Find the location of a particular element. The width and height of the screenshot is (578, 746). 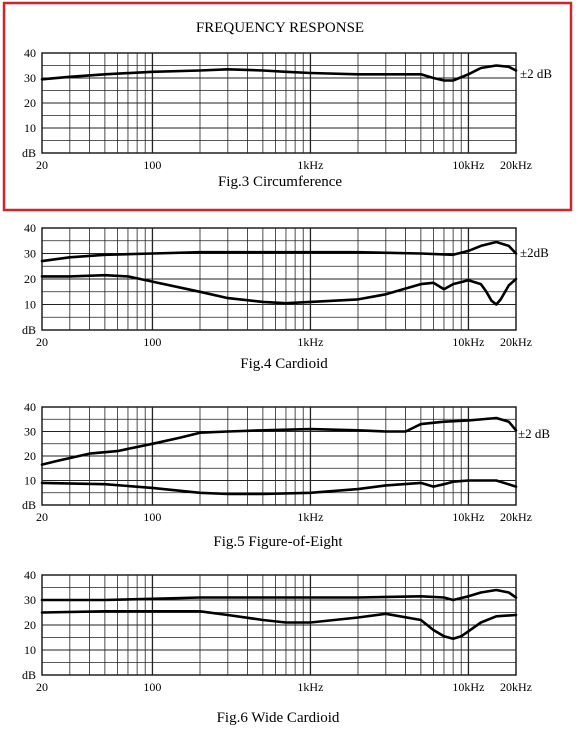

page-title: FREQUENCY RESPONSE is located at coordinates (280, 28).